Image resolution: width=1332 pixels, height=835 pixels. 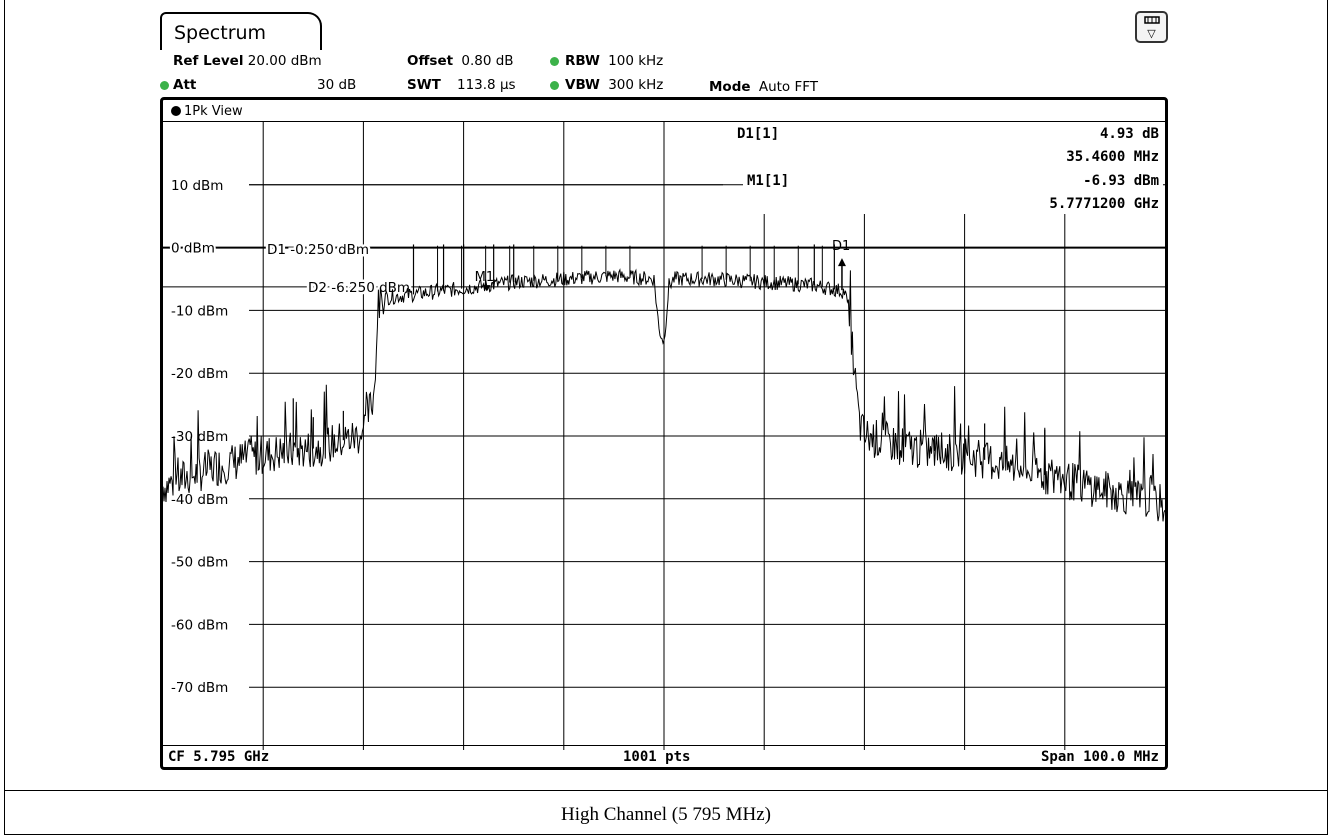 What do you see at coordinates (197, 186) in the screenshot?
I see `y-tick-label: 10 dBm` at bounding box center [197, 186].